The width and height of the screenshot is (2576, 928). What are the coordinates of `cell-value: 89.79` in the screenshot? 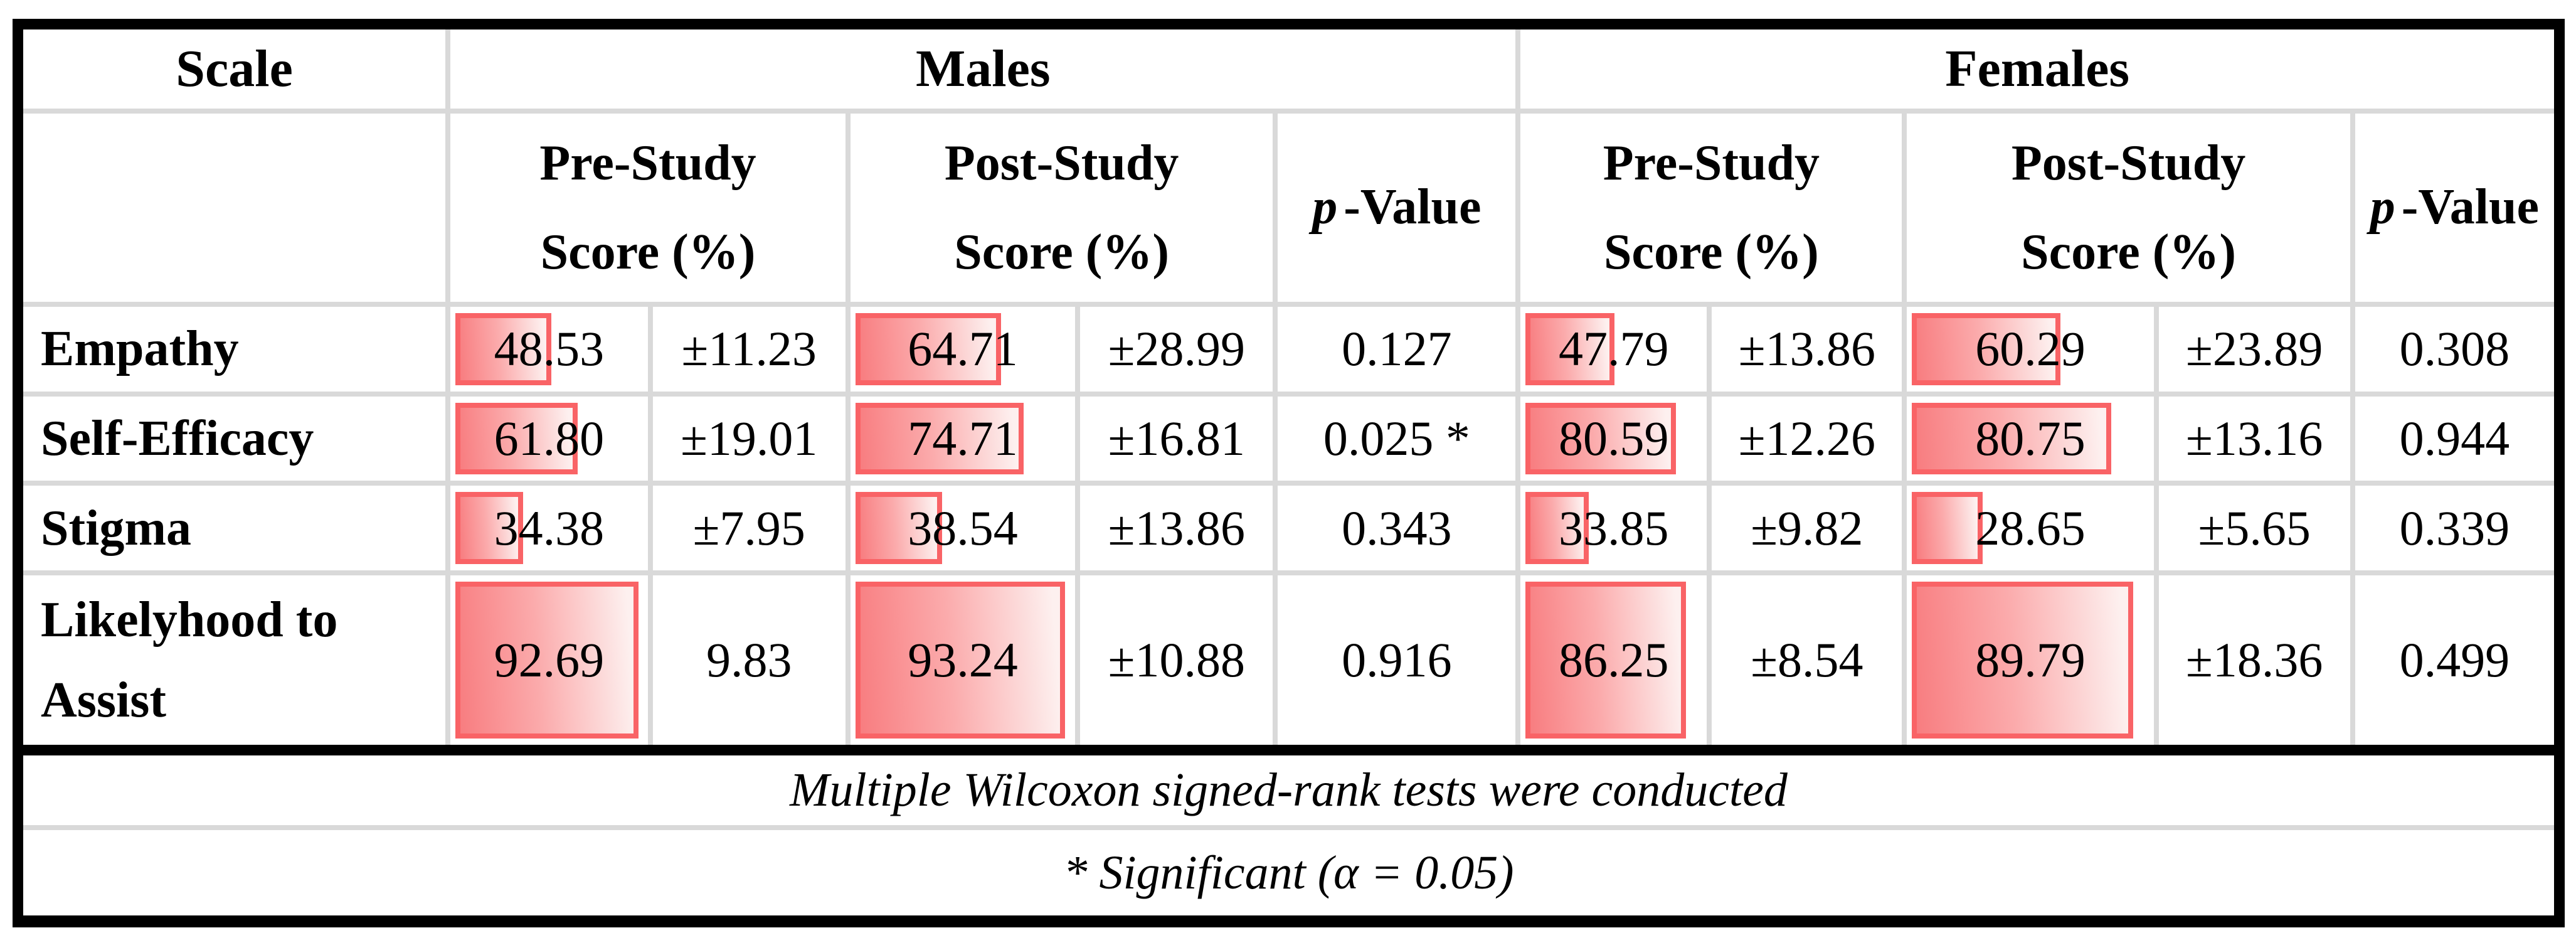 It's located at (2030, 660).